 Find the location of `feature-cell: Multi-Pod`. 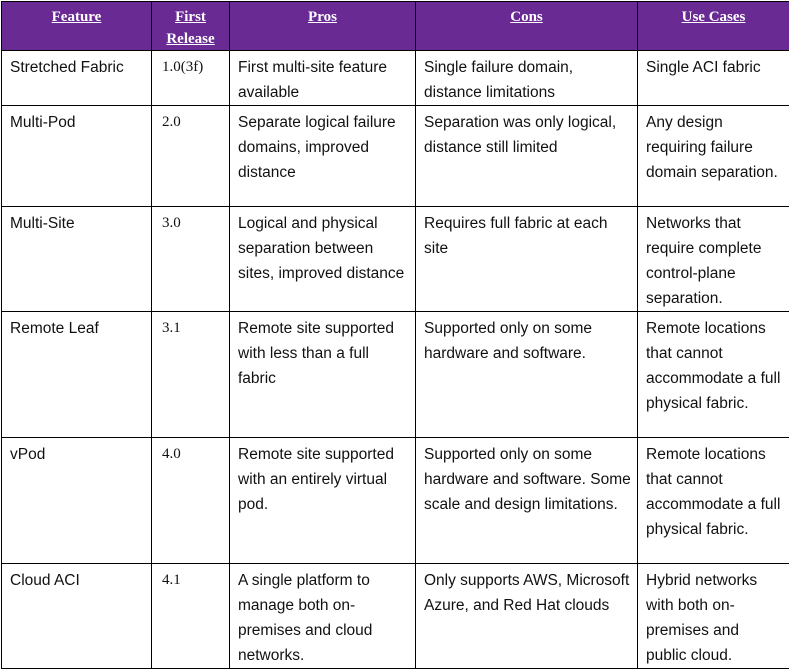

feature-cell: Multi-Pod is located at coordinates (77, 156).